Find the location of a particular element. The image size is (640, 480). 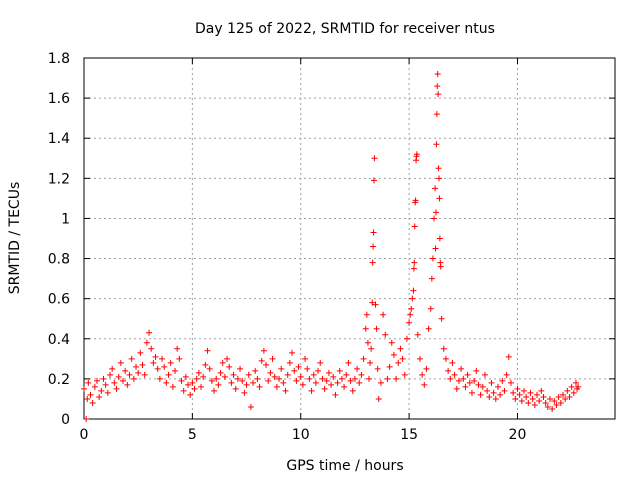

y-tick-label: 1.2 is located at coordinates (59, 179).